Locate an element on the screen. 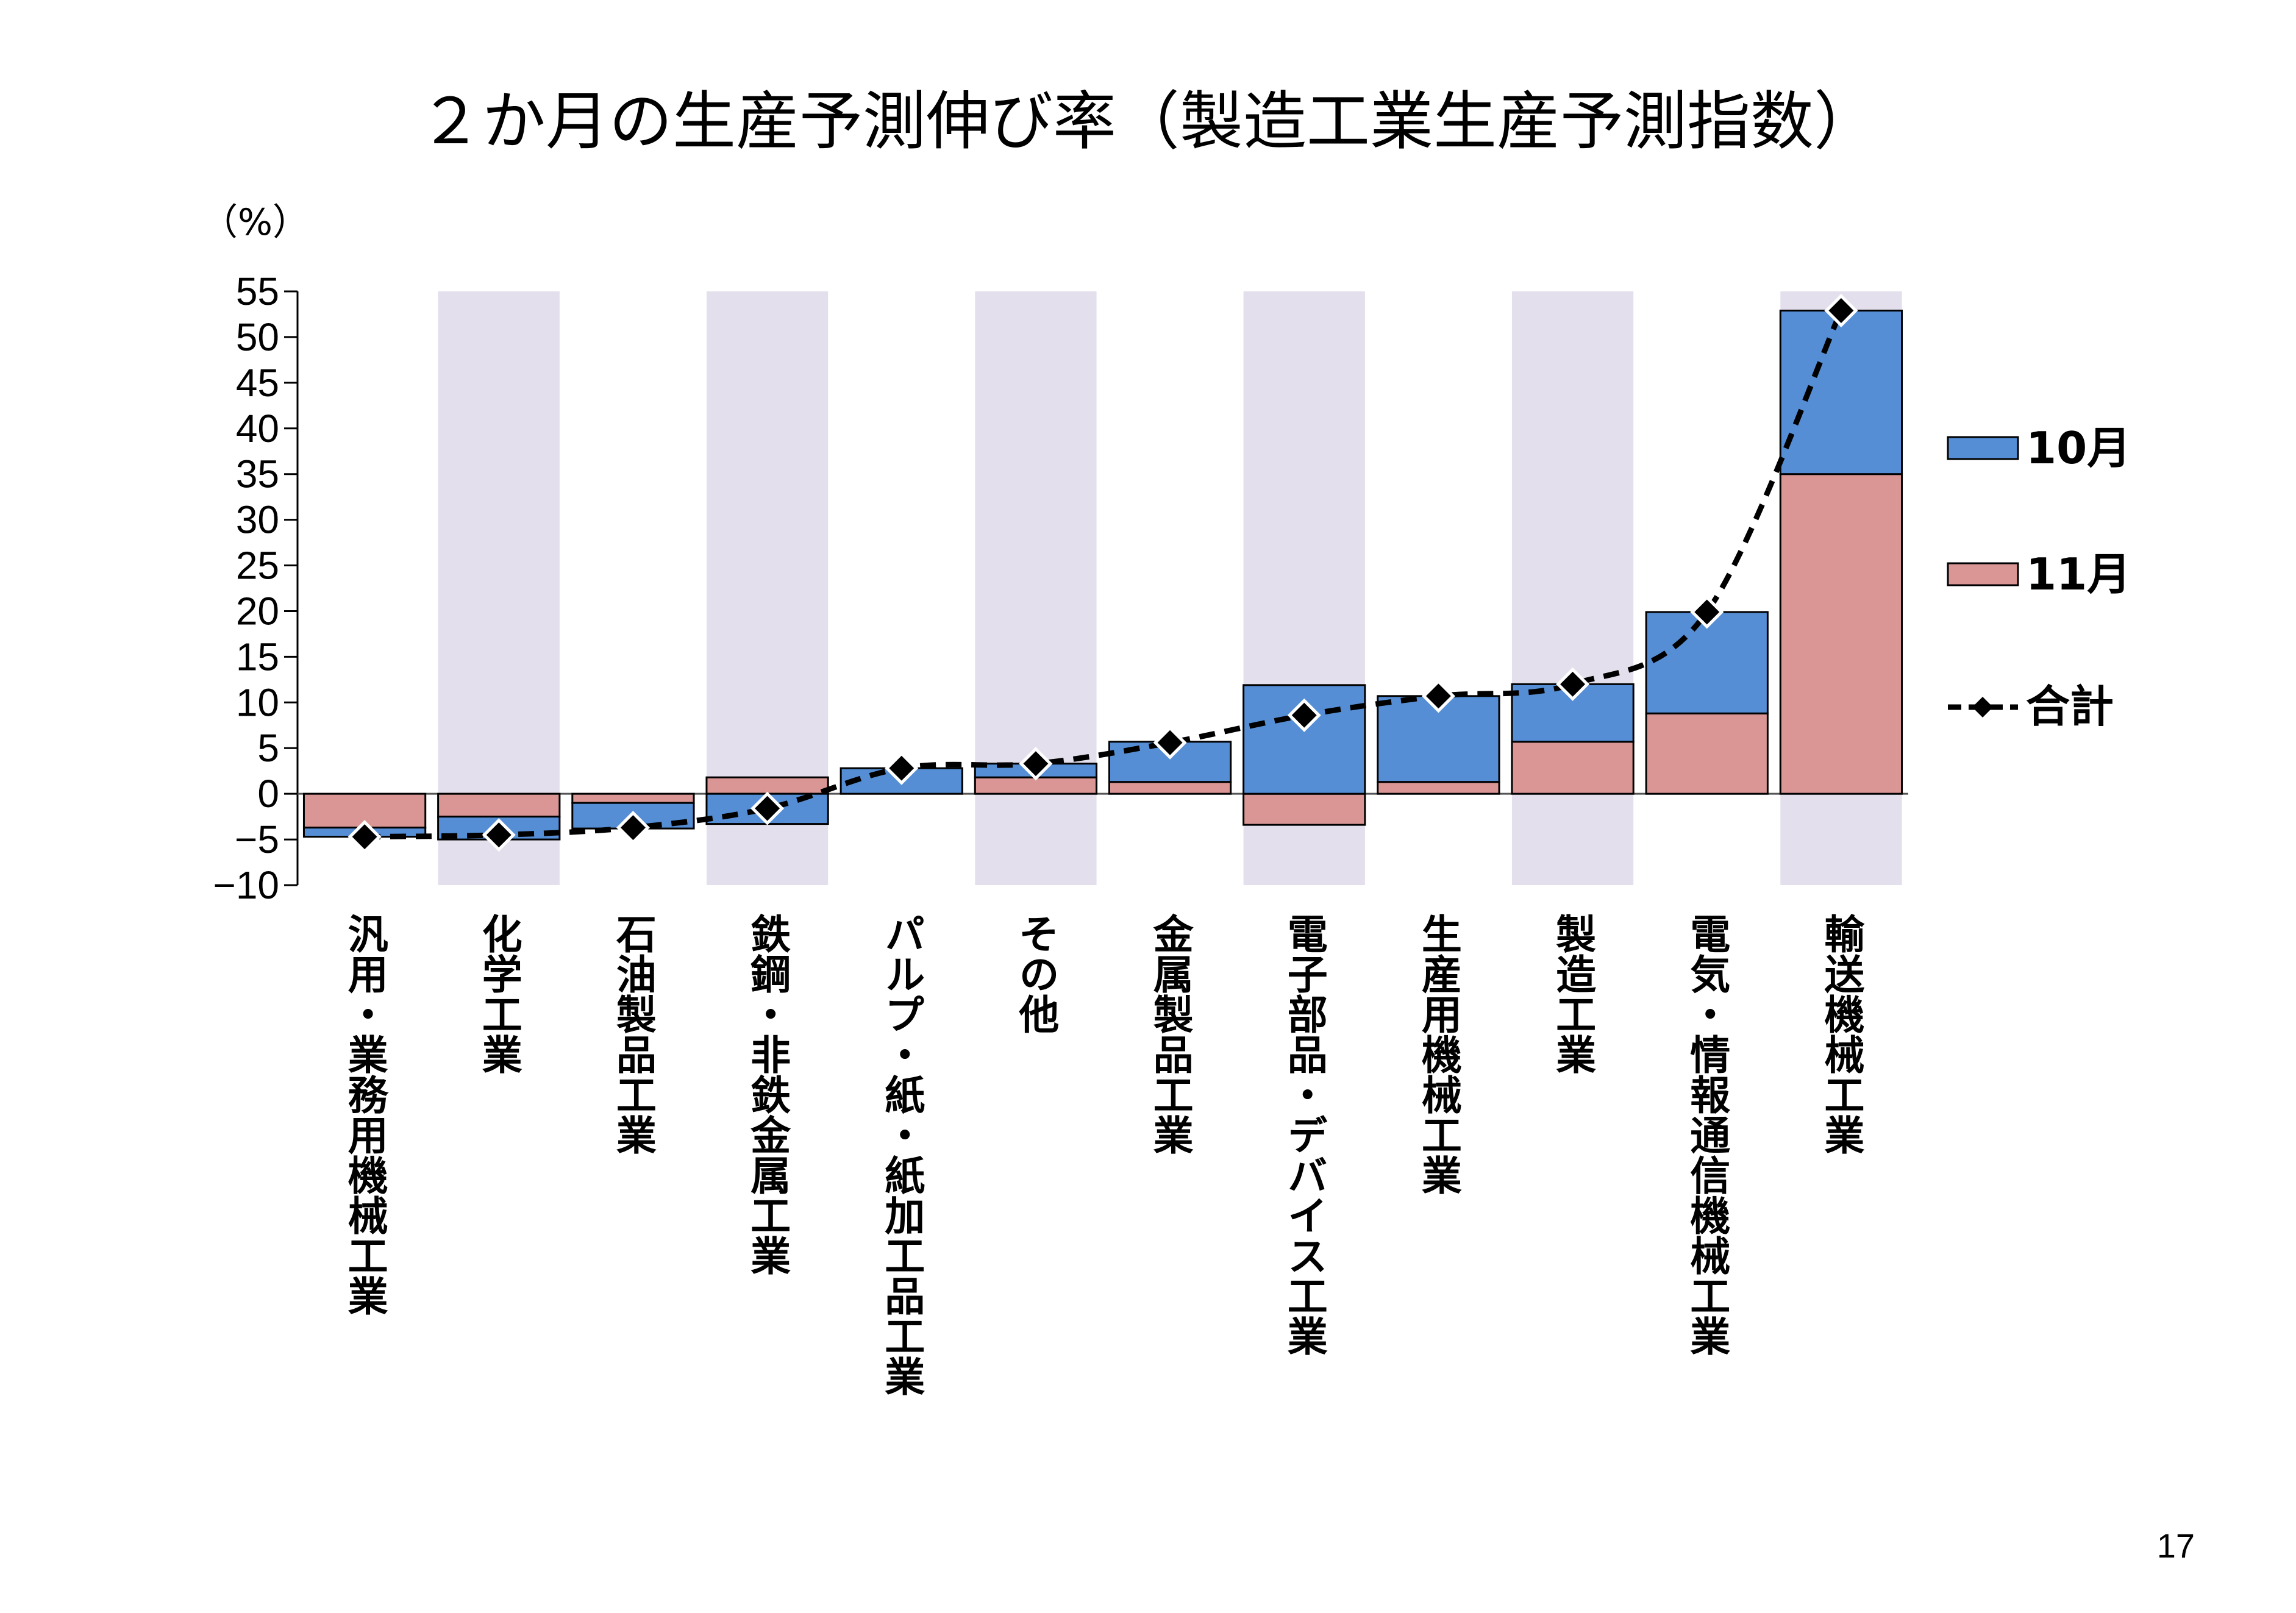 This screenshot has width=2296, height=1613. y-tick-label--10: −10 is located at coordinates (246, 885).